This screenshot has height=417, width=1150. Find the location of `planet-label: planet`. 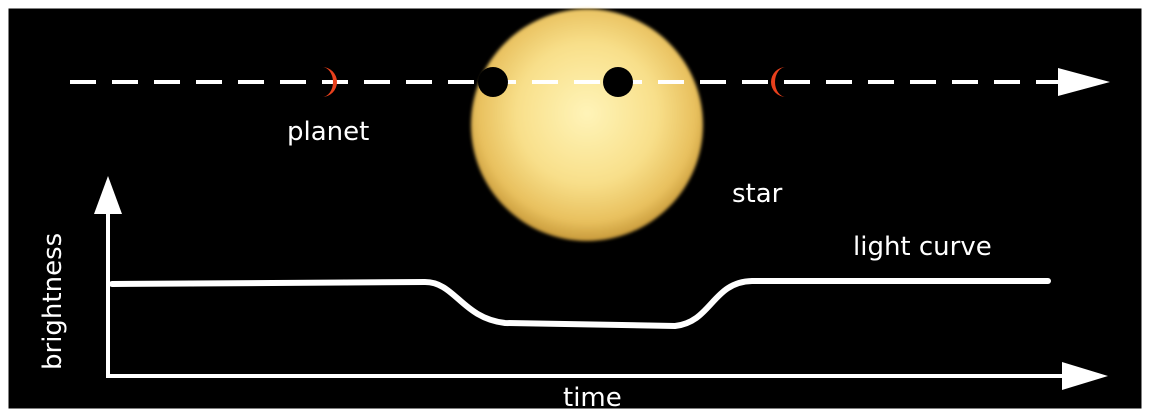

planet-label: planet is located at coordinates (328, 132).